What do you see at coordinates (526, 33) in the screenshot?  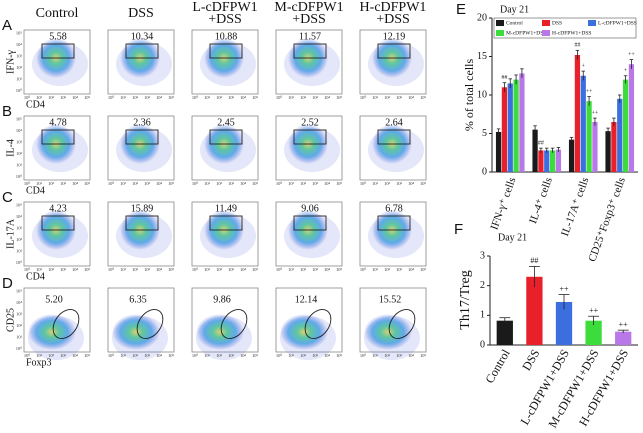 I see `legend-label: M-cDFPW1+DSS` at bounding box center [526, 33].